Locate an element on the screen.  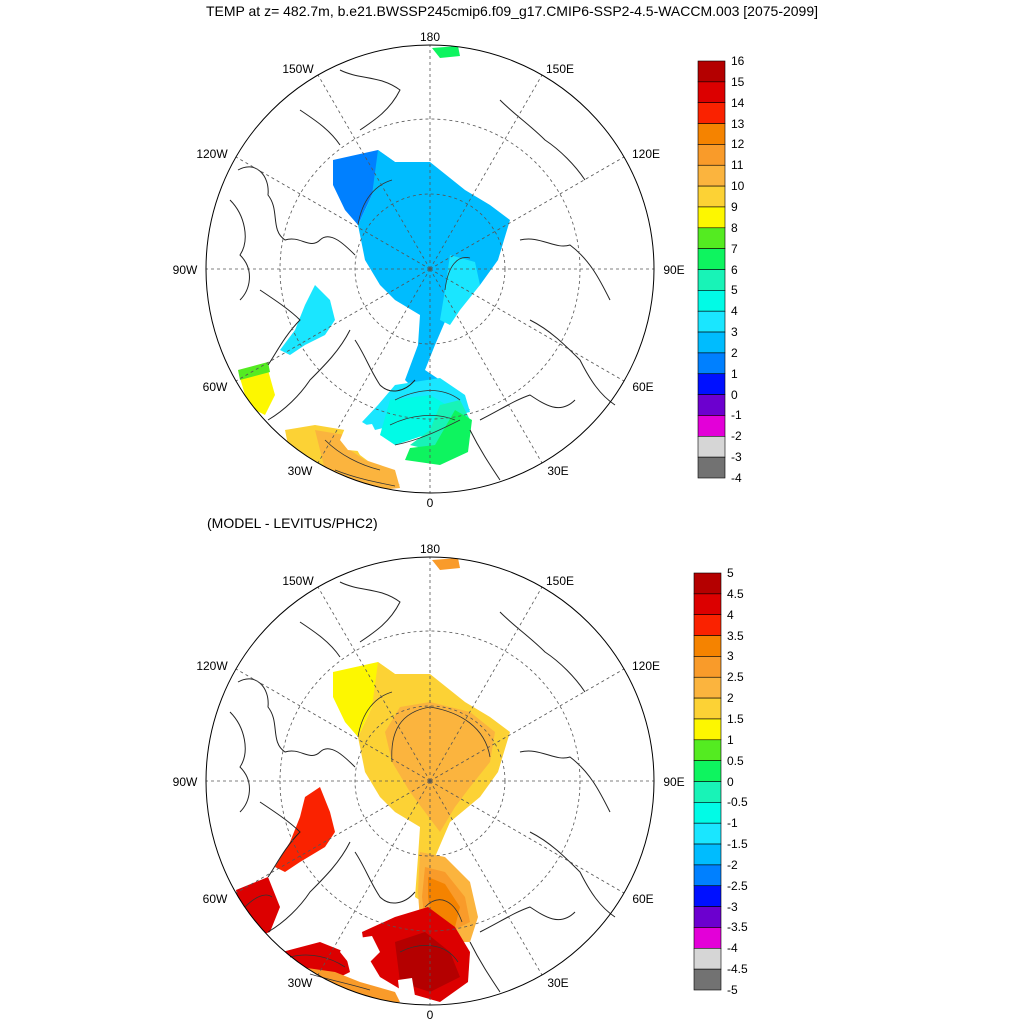
bottom-colorbar-label: -1 is located at coordinates (732, 823).